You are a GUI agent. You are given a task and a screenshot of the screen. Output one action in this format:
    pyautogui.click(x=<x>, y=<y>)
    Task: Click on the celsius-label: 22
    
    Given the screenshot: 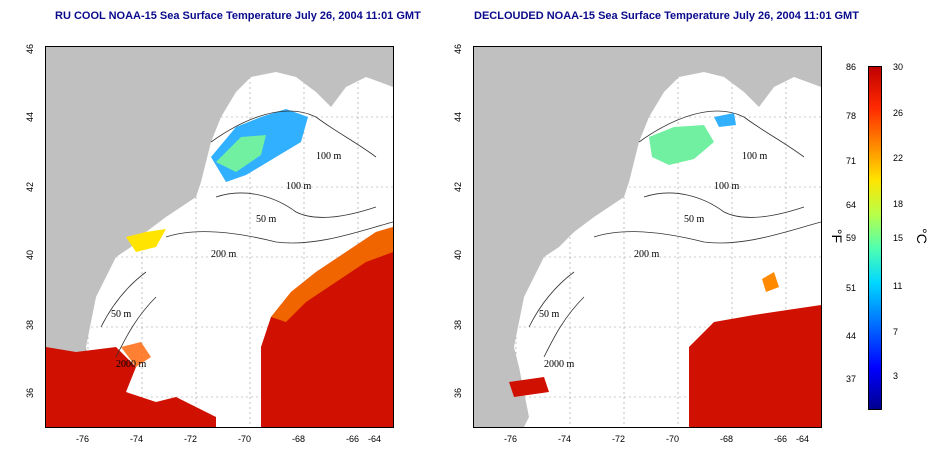 What is the action you would take?
    pyautogui.click(x=898, y=158)
    